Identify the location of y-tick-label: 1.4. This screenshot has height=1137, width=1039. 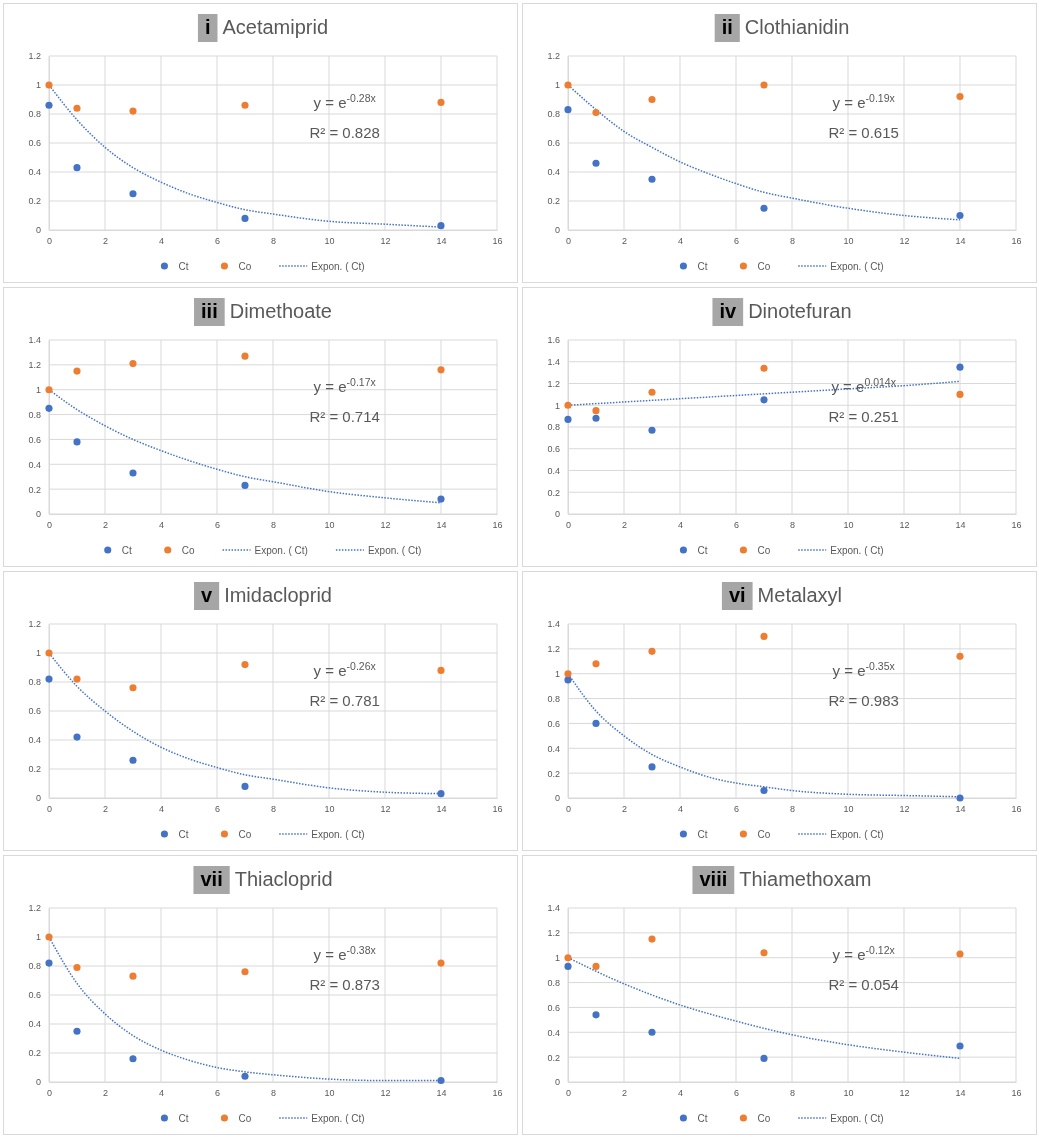
(553, 908).